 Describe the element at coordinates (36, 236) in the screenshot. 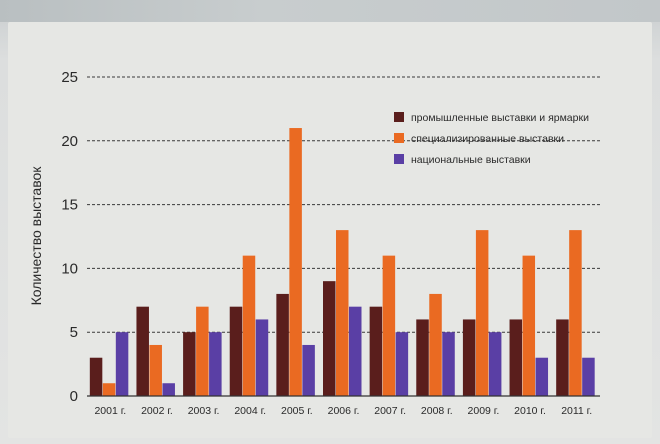

I see `y-axis-label: Количество выставок` at that location.